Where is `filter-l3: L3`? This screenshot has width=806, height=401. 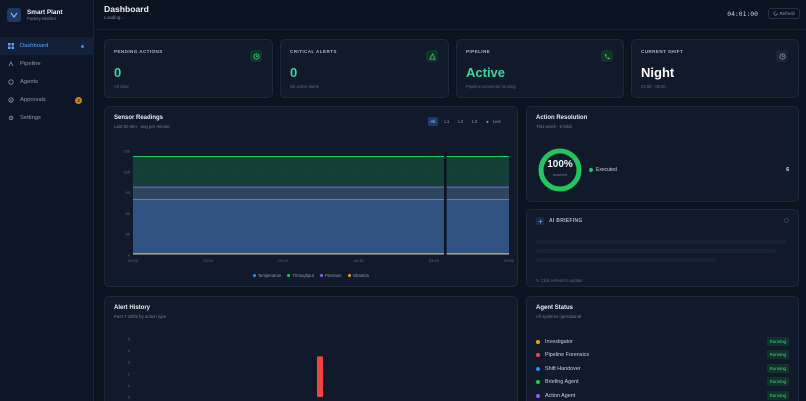
filter-l3: L3 is located at coordinates (475, 121).